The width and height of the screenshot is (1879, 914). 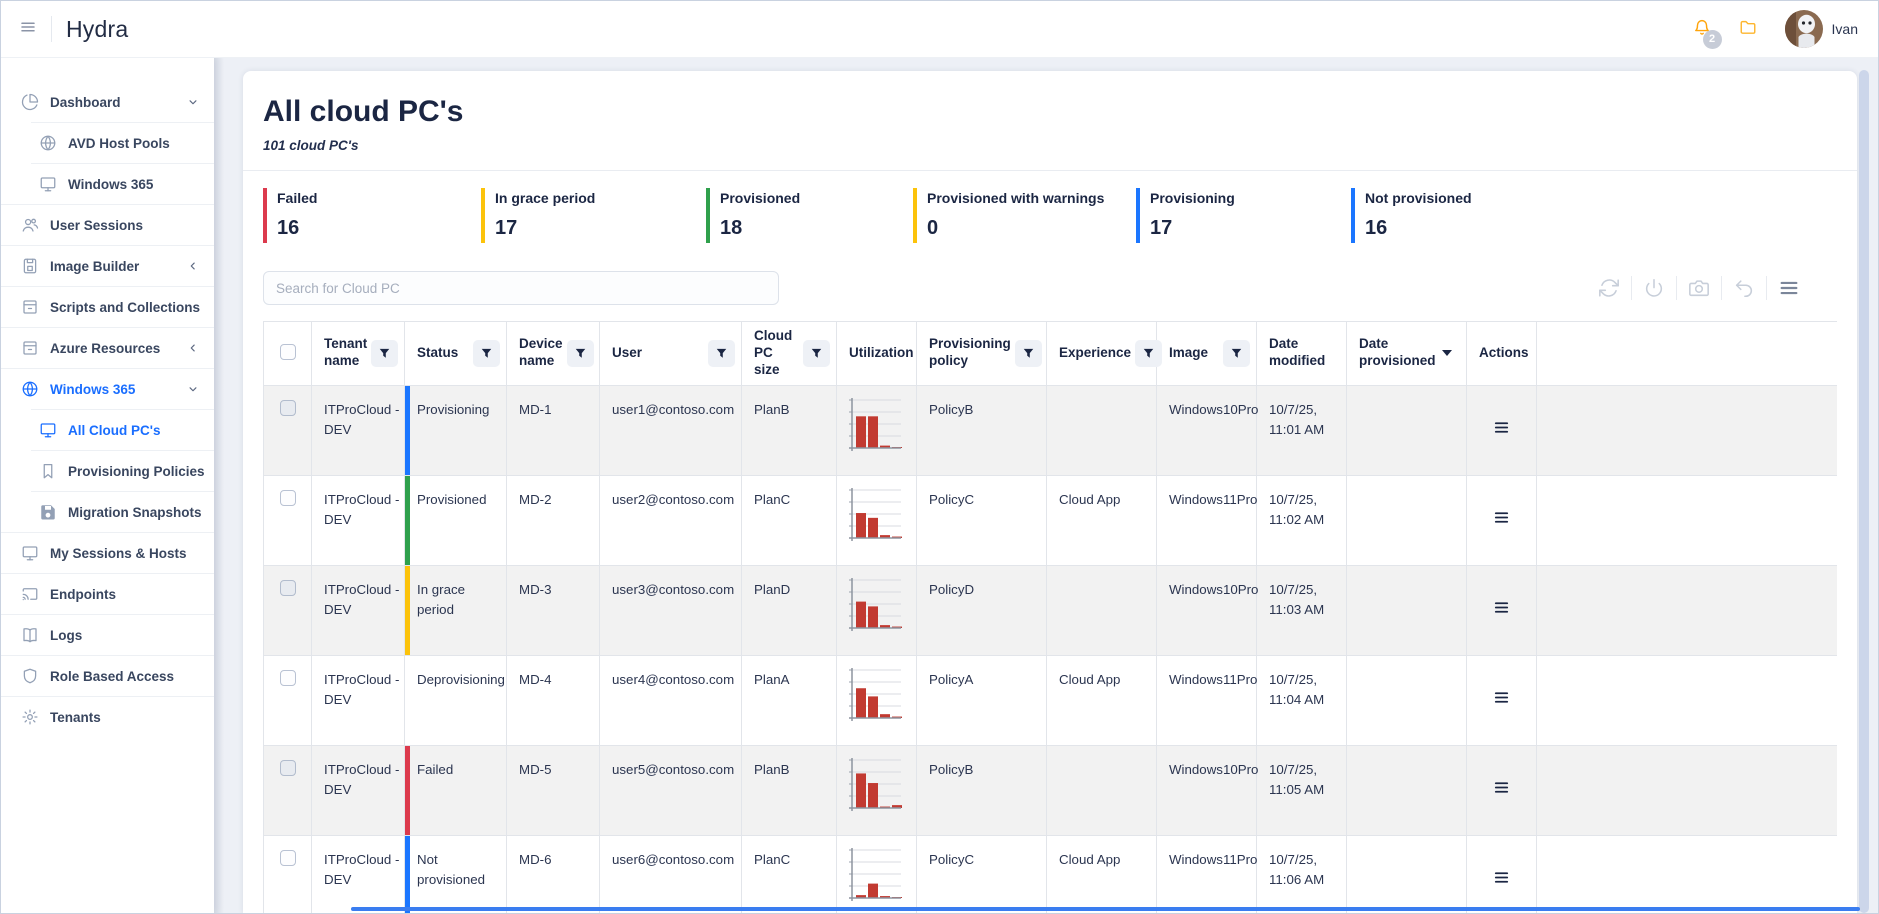 I want to click on search-input, so click(x=521, y=288).